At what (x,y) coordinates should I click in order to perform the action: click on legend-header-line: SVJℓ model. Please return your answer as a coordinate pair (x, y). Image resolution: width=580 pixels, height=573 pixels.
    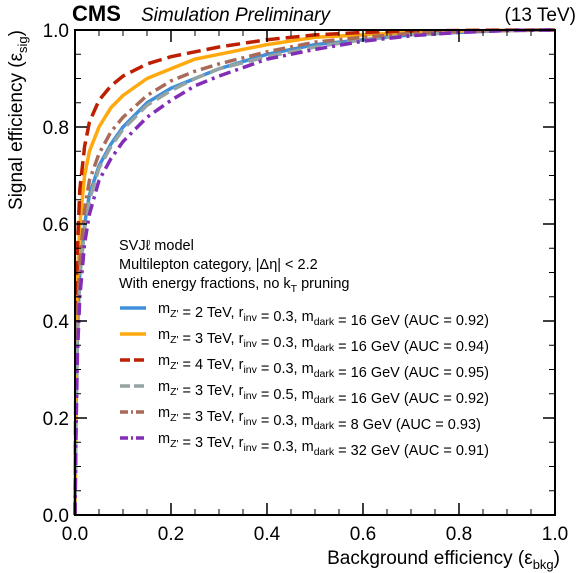
    Looking at the image, I should click on (156, 246).